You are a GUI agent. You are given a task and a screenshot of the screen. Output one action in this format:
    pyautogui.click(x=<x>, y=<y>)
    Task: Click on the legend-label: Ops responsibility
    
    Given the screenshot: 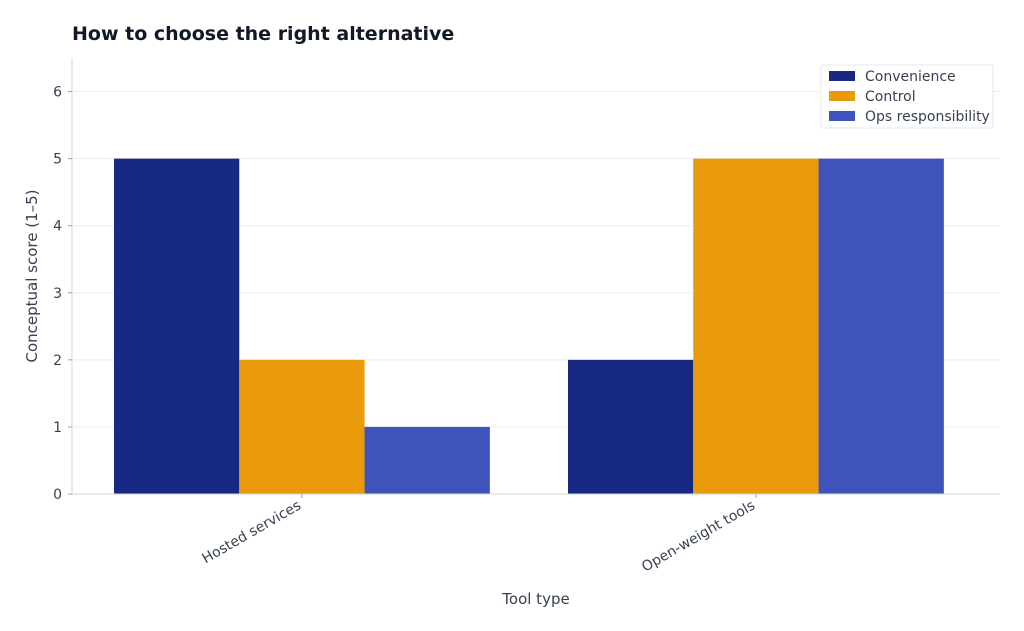 What is the action you would take?
    pyautogui.click(x=927, y=117)
    